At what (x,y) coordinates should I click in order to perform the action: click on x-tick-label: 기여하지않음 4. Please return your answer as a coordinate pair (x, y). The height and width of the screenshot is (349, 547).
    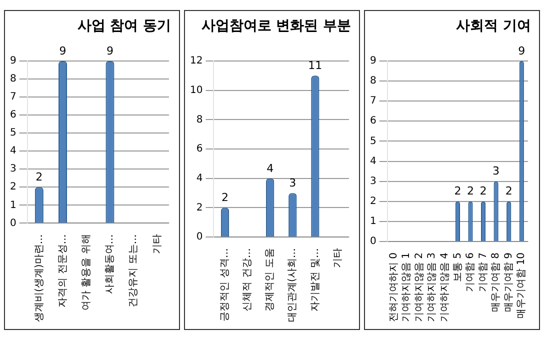
    Looking at the image, I should click on (445, 287).